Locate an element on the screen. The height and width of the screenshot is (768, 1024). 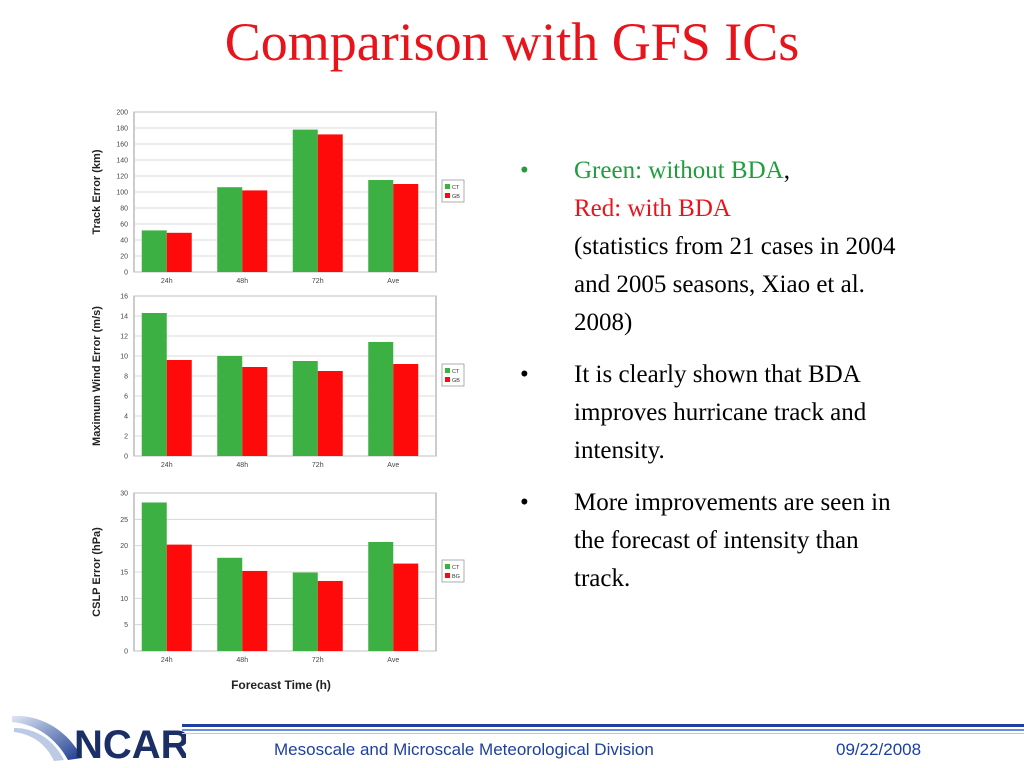
footer-date: 09/22/2008 is located at coordinates (879, 749).